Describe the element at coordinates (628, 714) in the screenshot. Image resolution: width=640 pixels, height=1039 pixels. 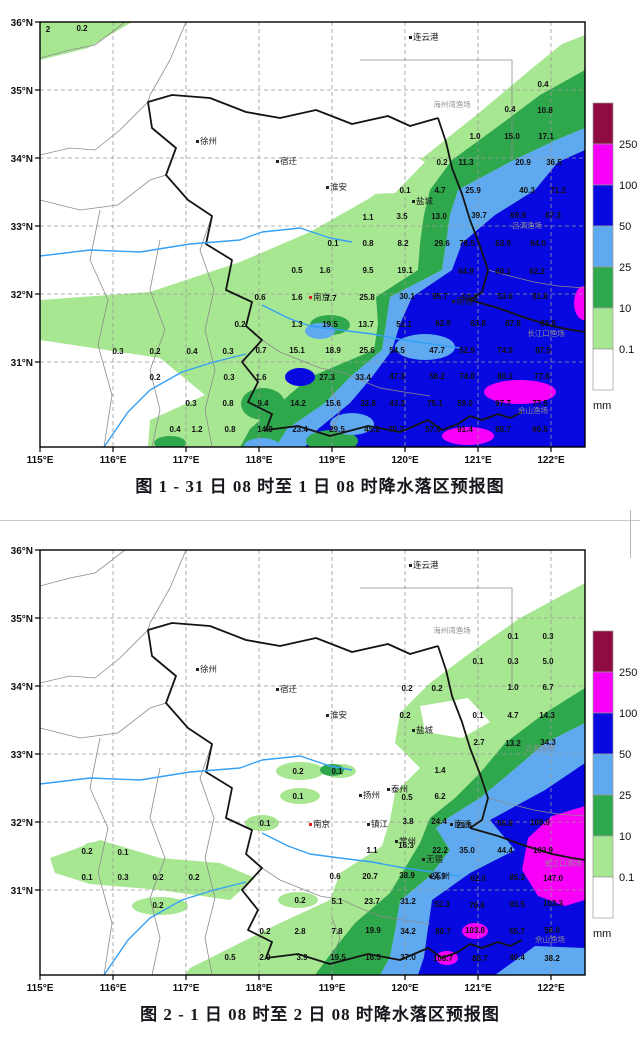
I see `legend-level-label: 100` at that location.